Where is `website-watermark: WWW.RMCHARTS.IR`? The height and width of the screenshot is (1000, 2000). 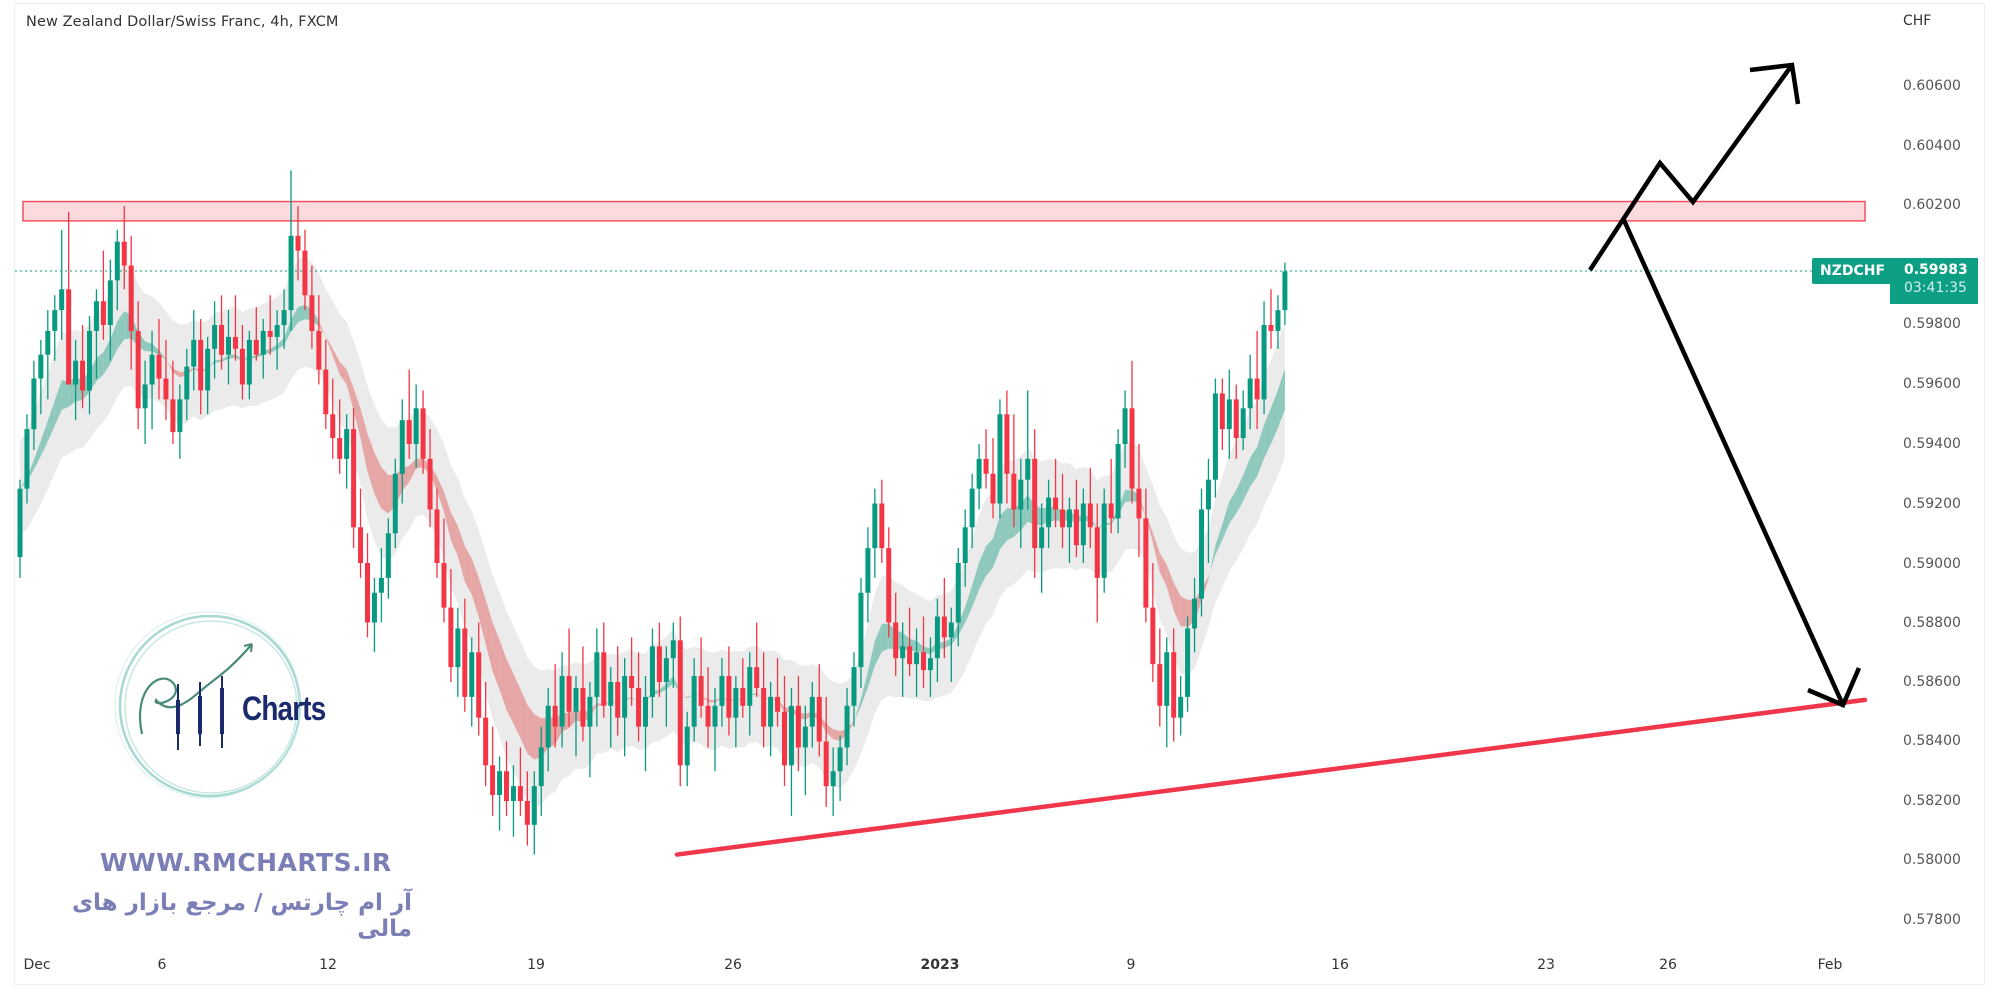
website-watermark: WWW.RMCHARTS.IR is located at coordinates (246, 862).